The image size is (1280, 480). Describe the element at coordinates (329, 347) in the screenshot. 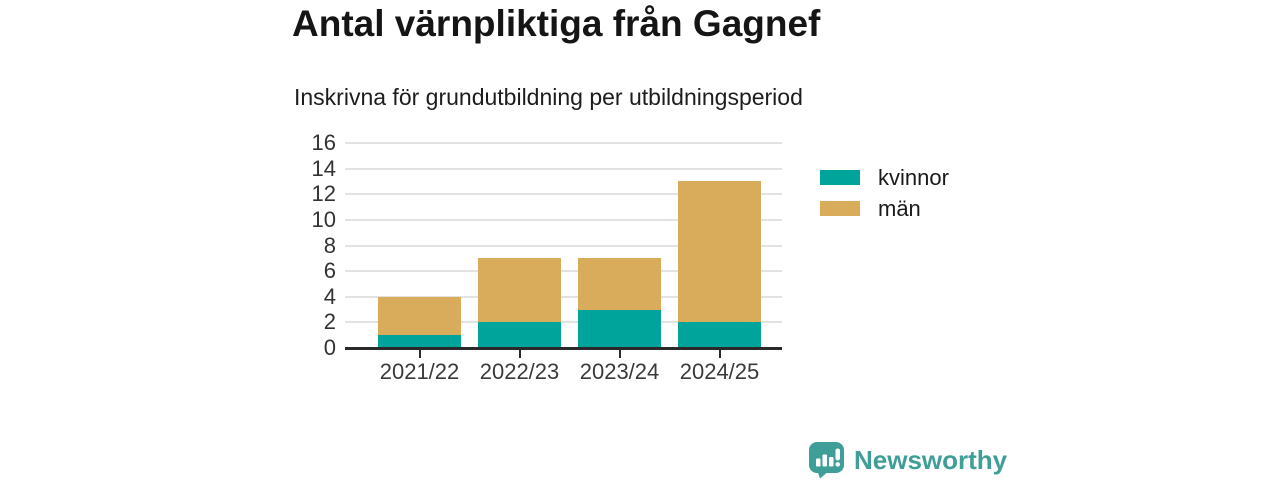

I see `y-axis-tick-label: 0` at that location.